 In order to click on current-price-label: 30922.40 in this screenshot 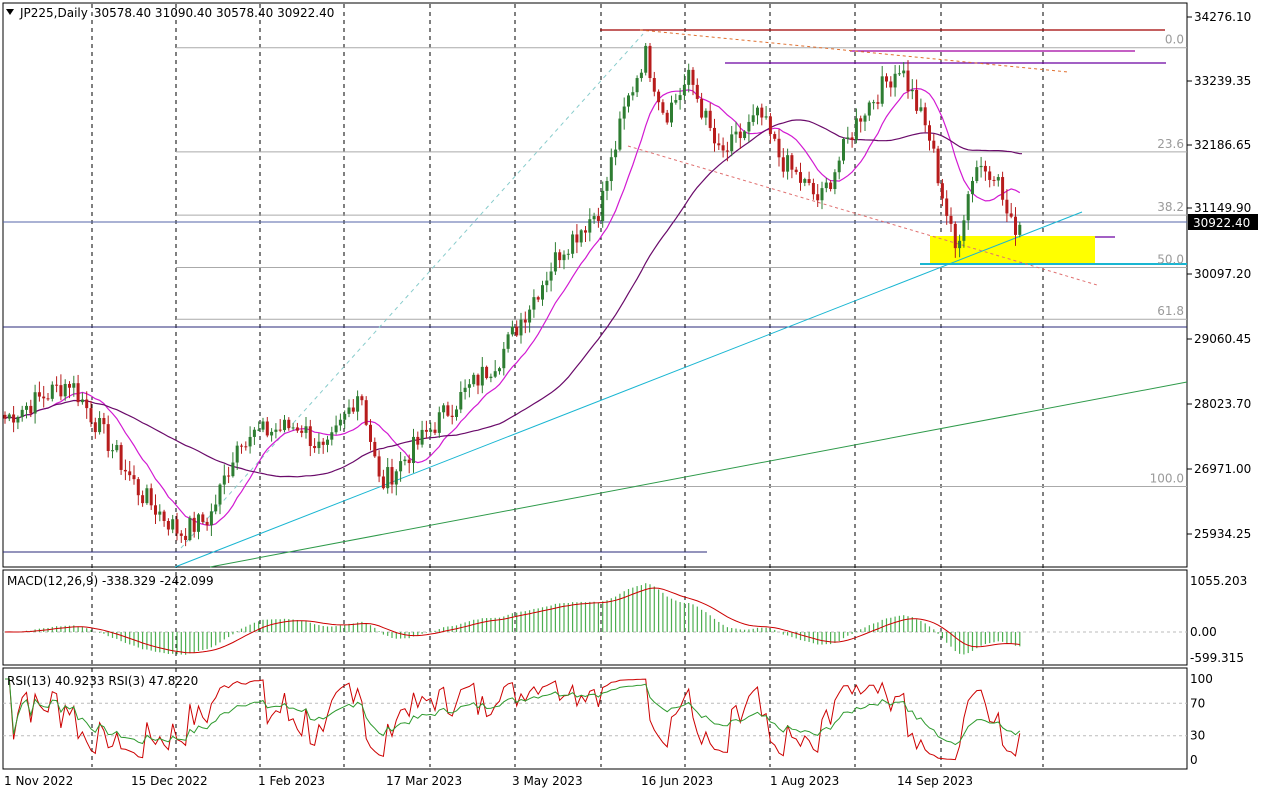, I will do `click(1221, 223)`.